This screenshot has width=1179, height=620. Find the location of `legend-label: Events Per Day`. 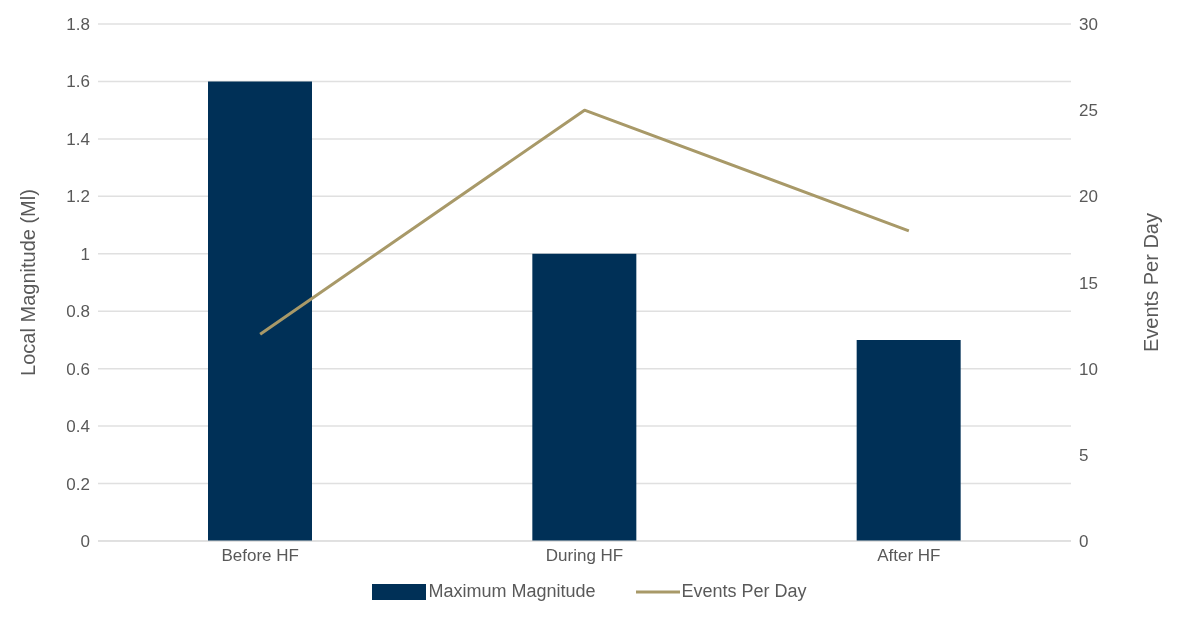

legend-label: Events Per Day is located at coordinates (743, 591).